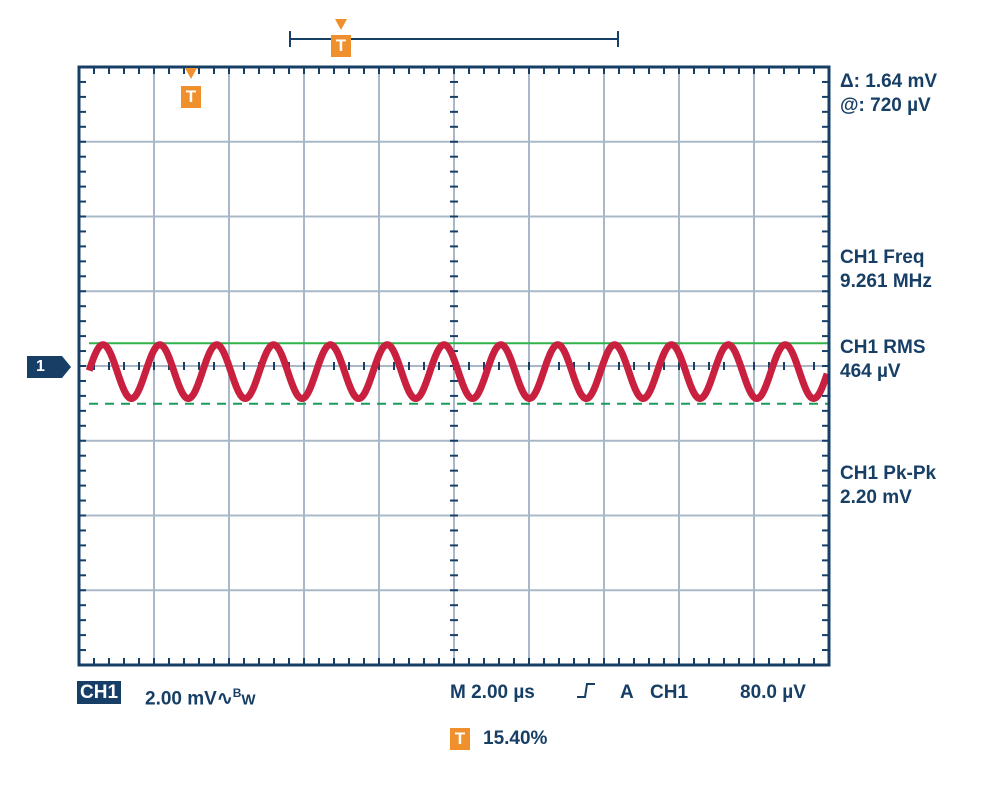 This screenshot has width=1005, height=789. Describe the element at coordinates (888, 473) in the screenshot. I see `measurement-pkpk-label: CH1 Pk-Pk` at that location.